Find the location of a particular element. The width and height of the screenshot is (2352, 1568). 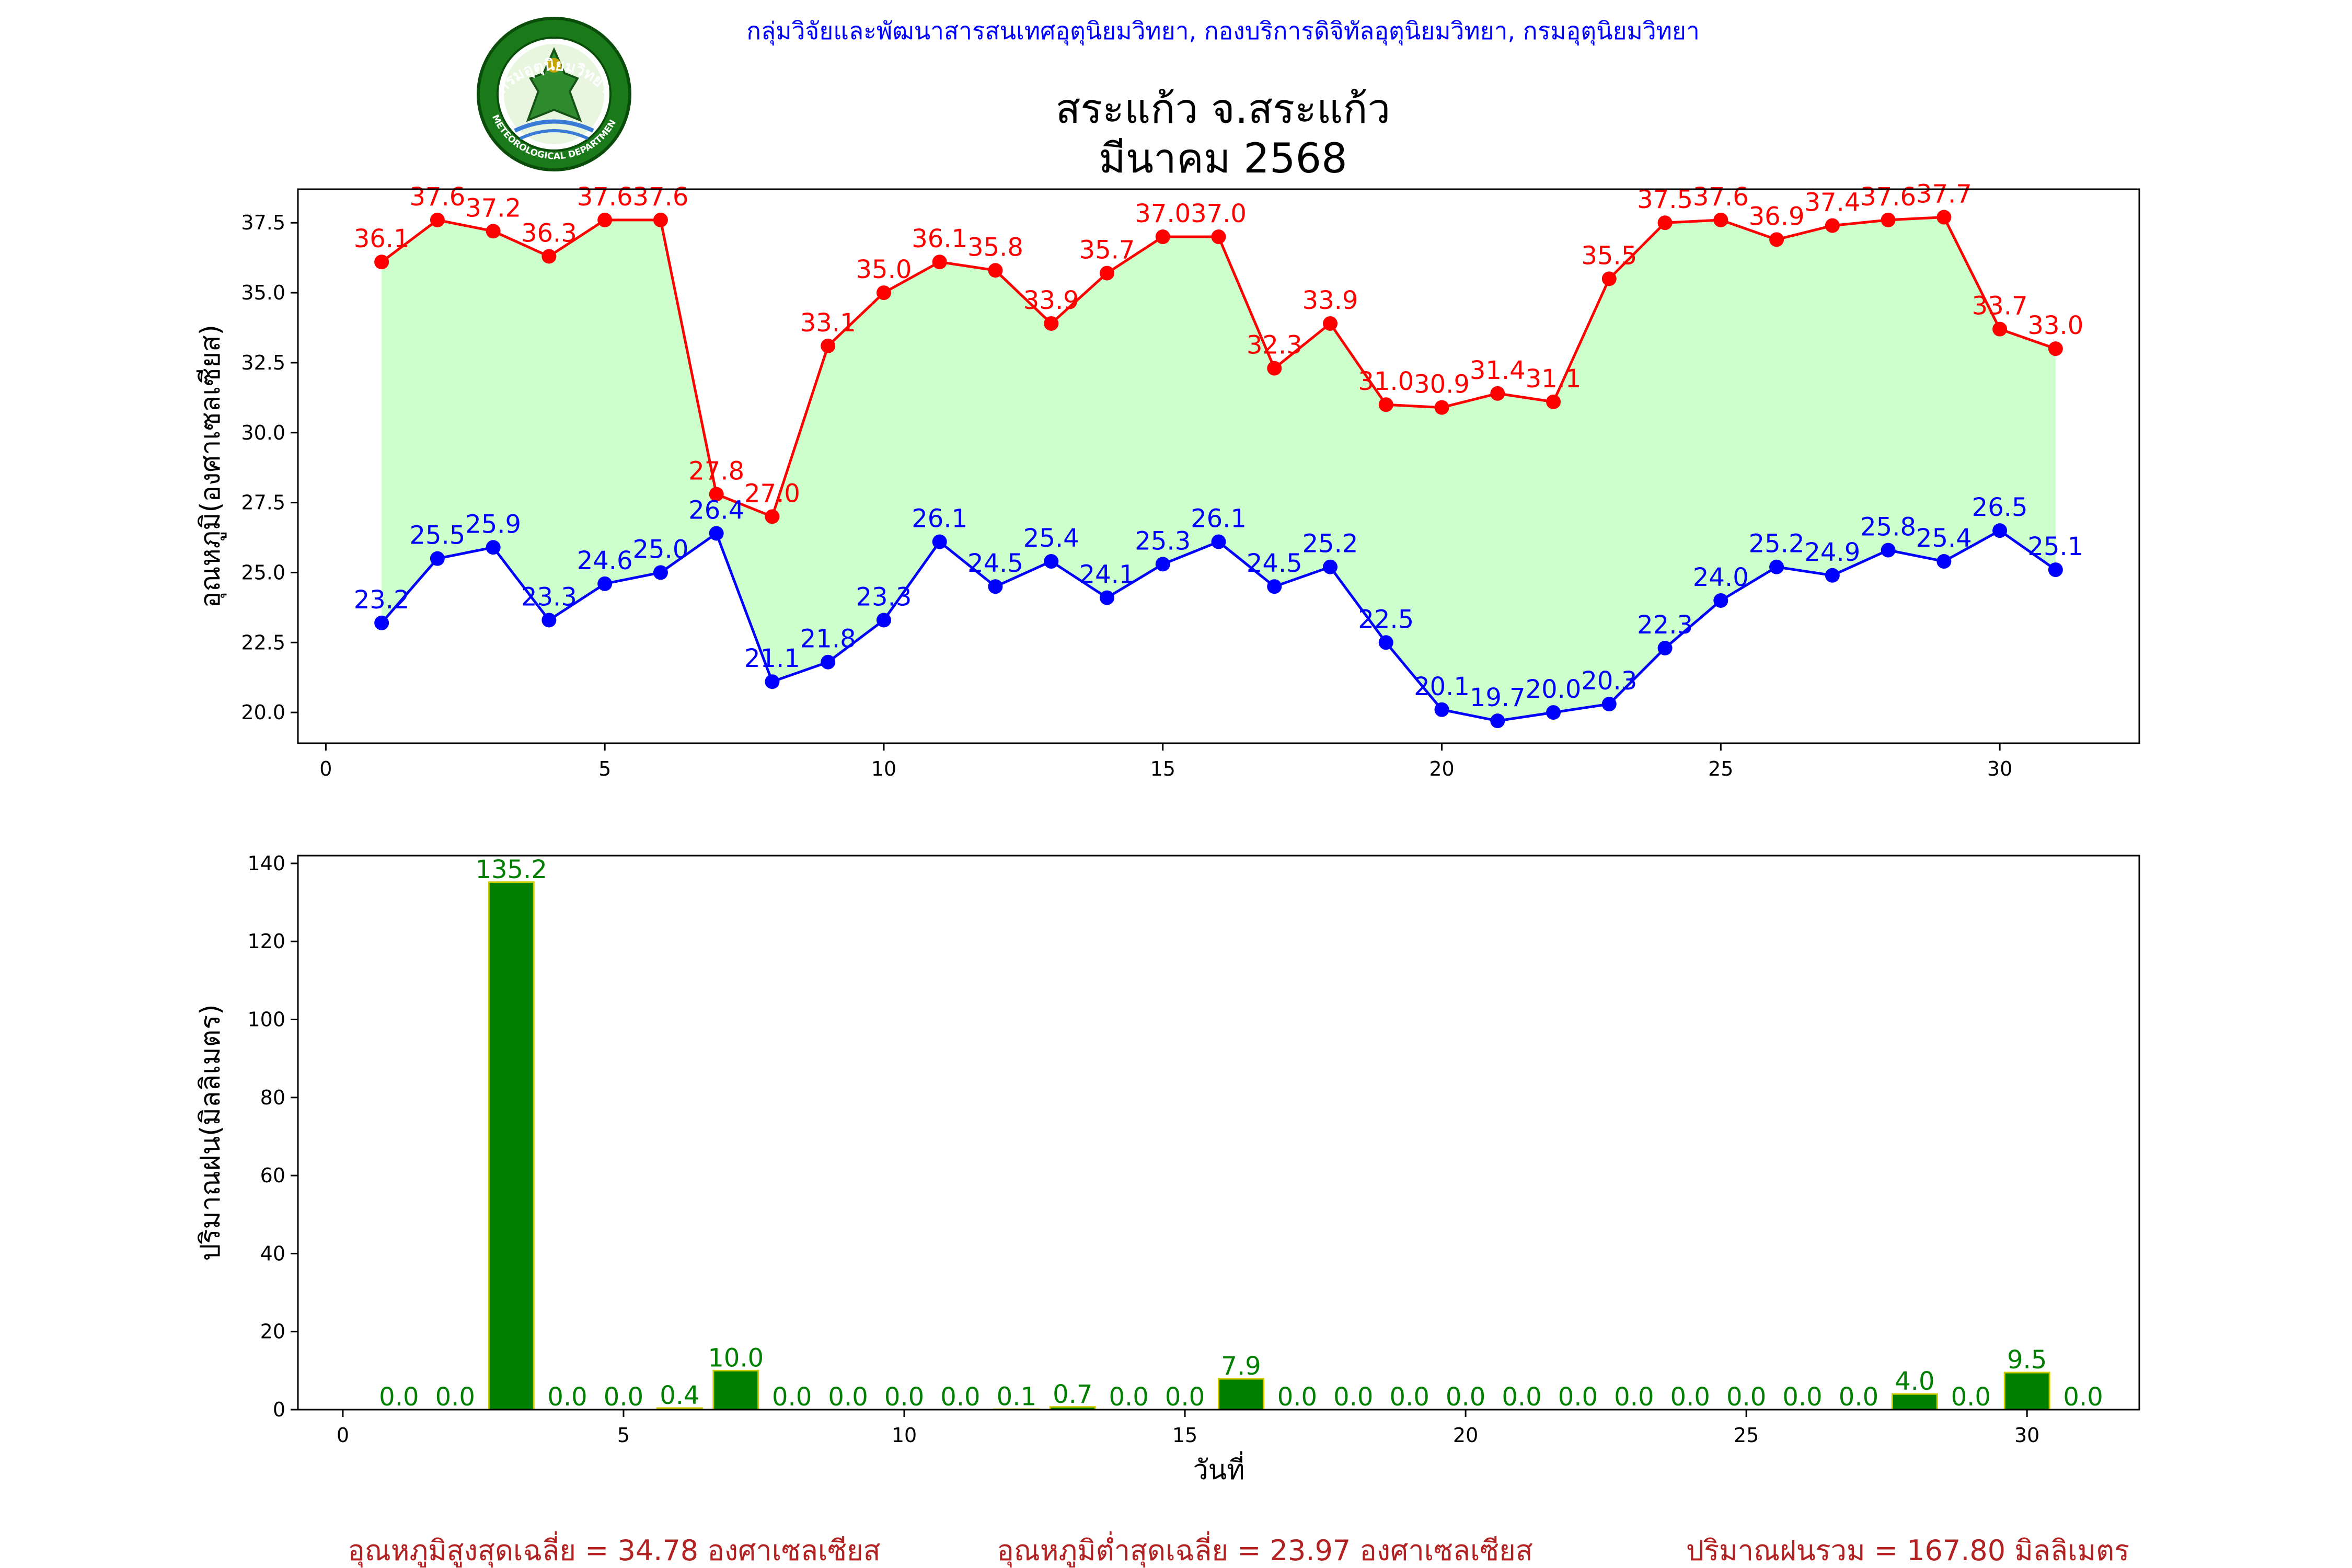

total-rain-summary: ปริมาณฝนรวม = 167.80 มิลลิเมตร is located at coordinates (1907, 1550).